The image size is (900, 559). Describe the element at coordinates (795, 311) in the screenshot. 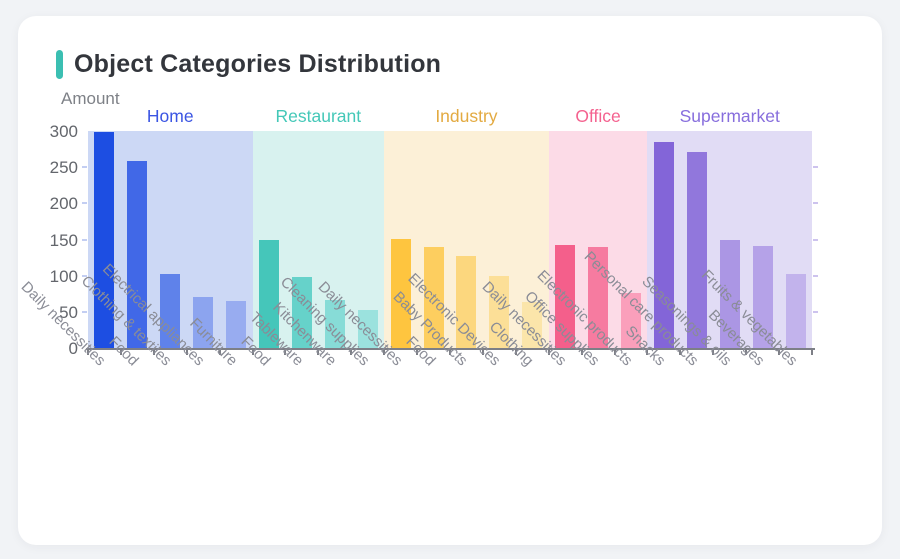

I see `bar-supermarket-fruits-vegetables` at that location.